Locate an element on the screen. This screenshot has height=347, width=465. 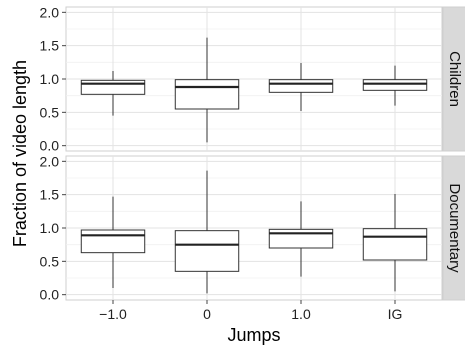
y-axis-title: Fraction of video length is located at coordinates (20, 153).